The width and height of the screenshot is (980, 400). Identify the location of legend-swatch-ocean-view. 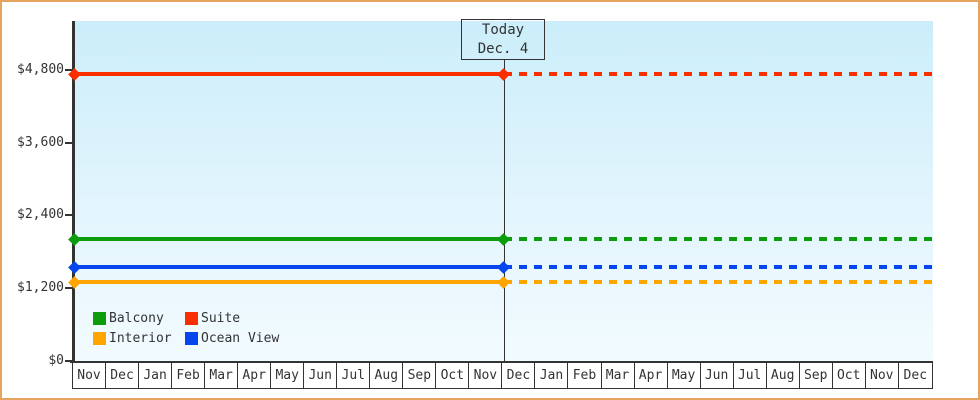
(191, 338).